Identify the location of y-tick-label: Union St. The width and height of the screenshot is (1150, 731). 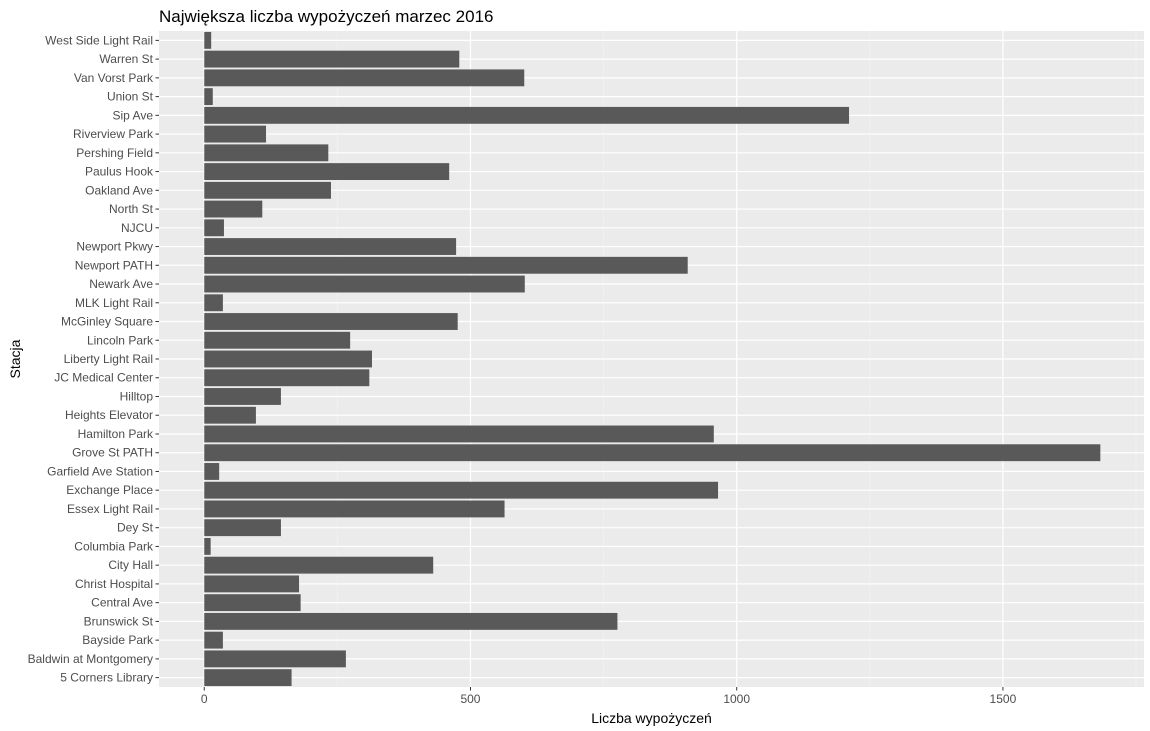
(130, 97).